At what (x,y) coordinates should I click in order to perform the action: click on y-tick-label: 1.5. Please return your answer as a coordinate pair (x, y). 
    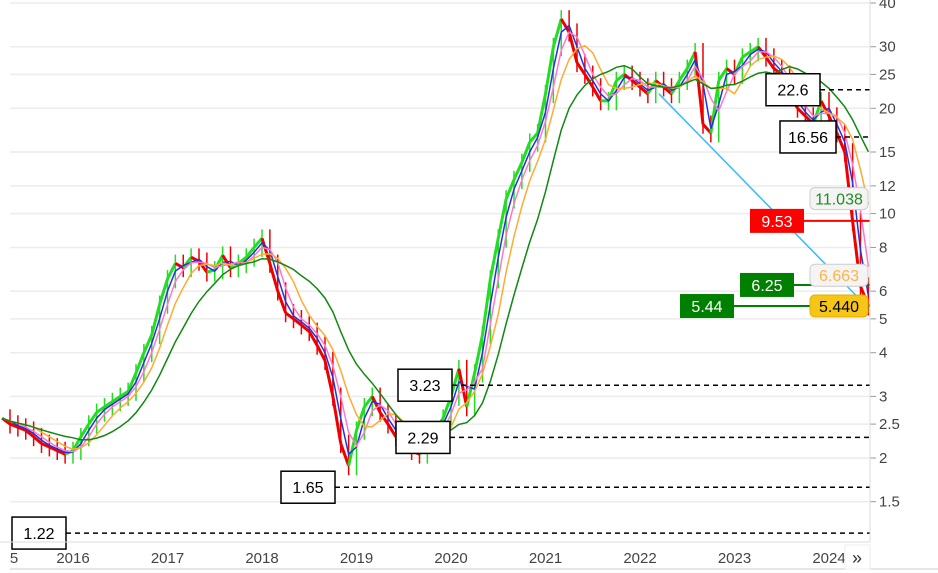
    Looking at the image, I should click on (889, 502).